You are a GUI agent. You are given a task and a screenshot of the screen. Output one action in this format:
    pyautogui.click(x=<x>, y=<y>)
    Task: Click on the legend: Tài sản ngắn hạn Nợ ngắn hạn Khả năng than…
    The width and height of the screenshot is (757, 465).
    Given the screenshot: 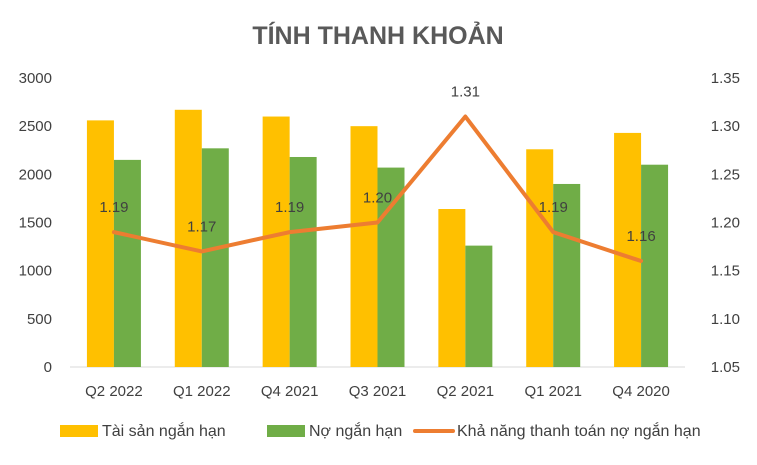 What is the action you would take?
    pyautogui.click(x=380, y=430)
    